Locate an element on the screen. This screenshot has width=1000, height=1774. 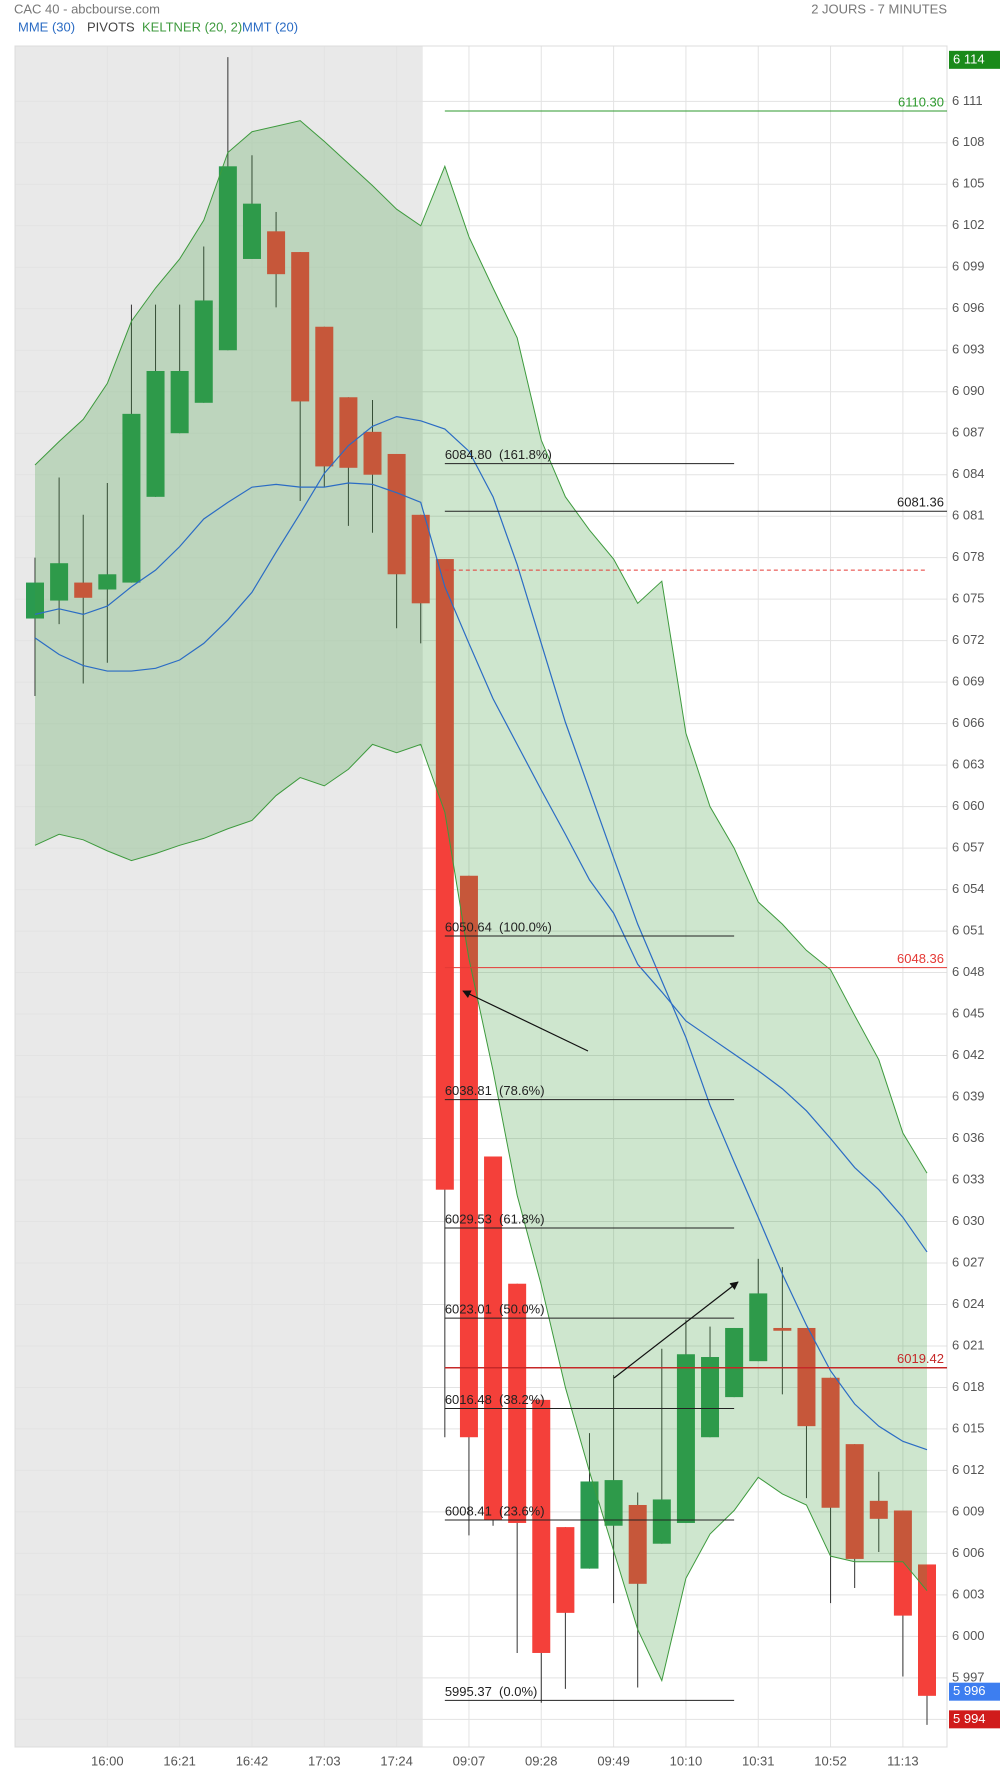
legend-entry: MME (30) is located at coordinates (46, 26).